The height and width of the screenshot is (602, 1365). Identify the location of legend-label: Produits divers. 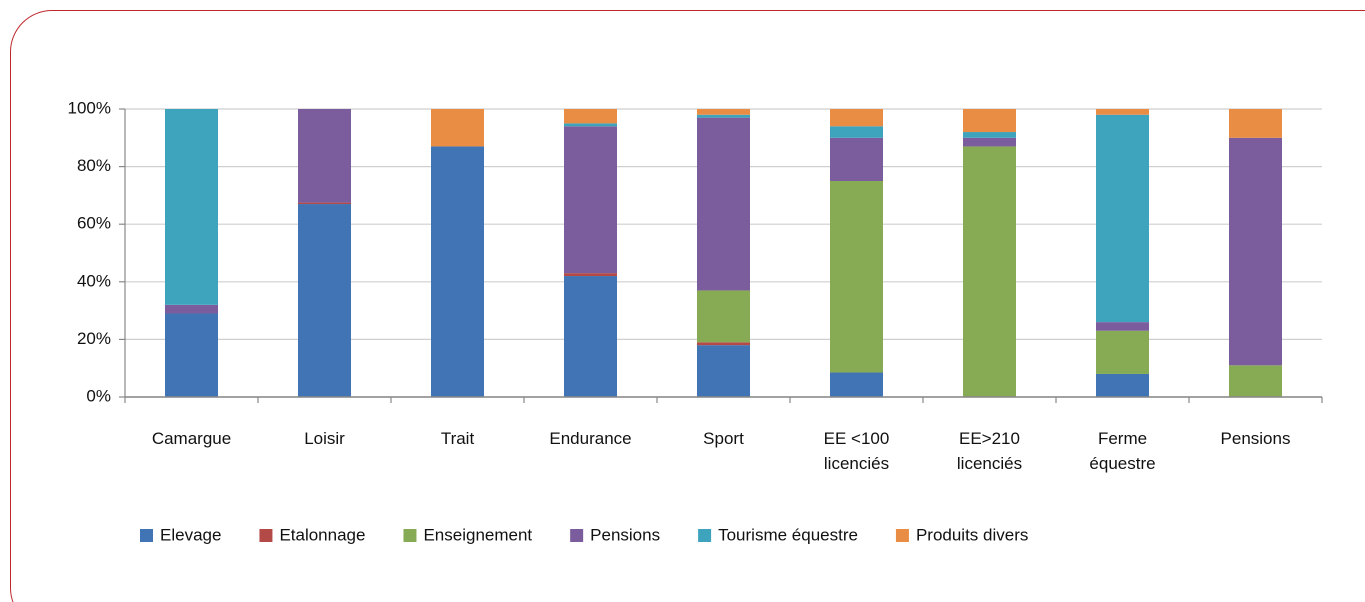
(972, 534).